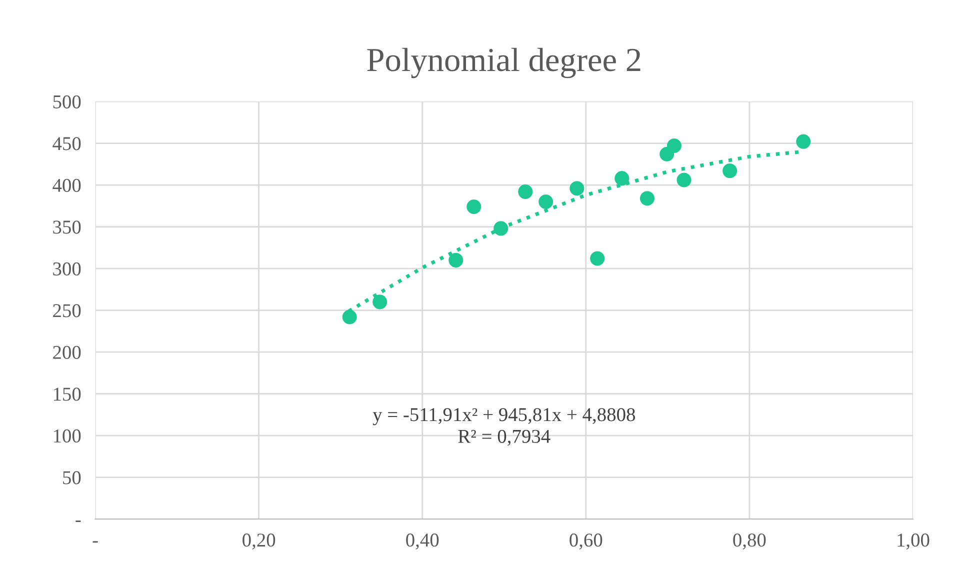  What do you see at coordinates (78, 521) in the screenshot?
I see `y-tick-label: -` at bounding box center [78, 521].